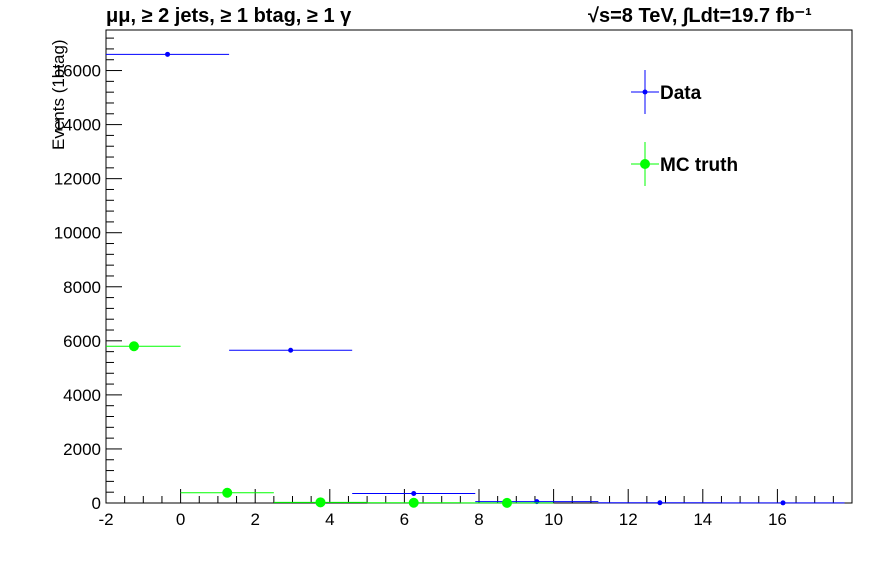  Describe the element at coordinates (180, 519) in the screenshot. I see `x-tick-label: 0` at that location.